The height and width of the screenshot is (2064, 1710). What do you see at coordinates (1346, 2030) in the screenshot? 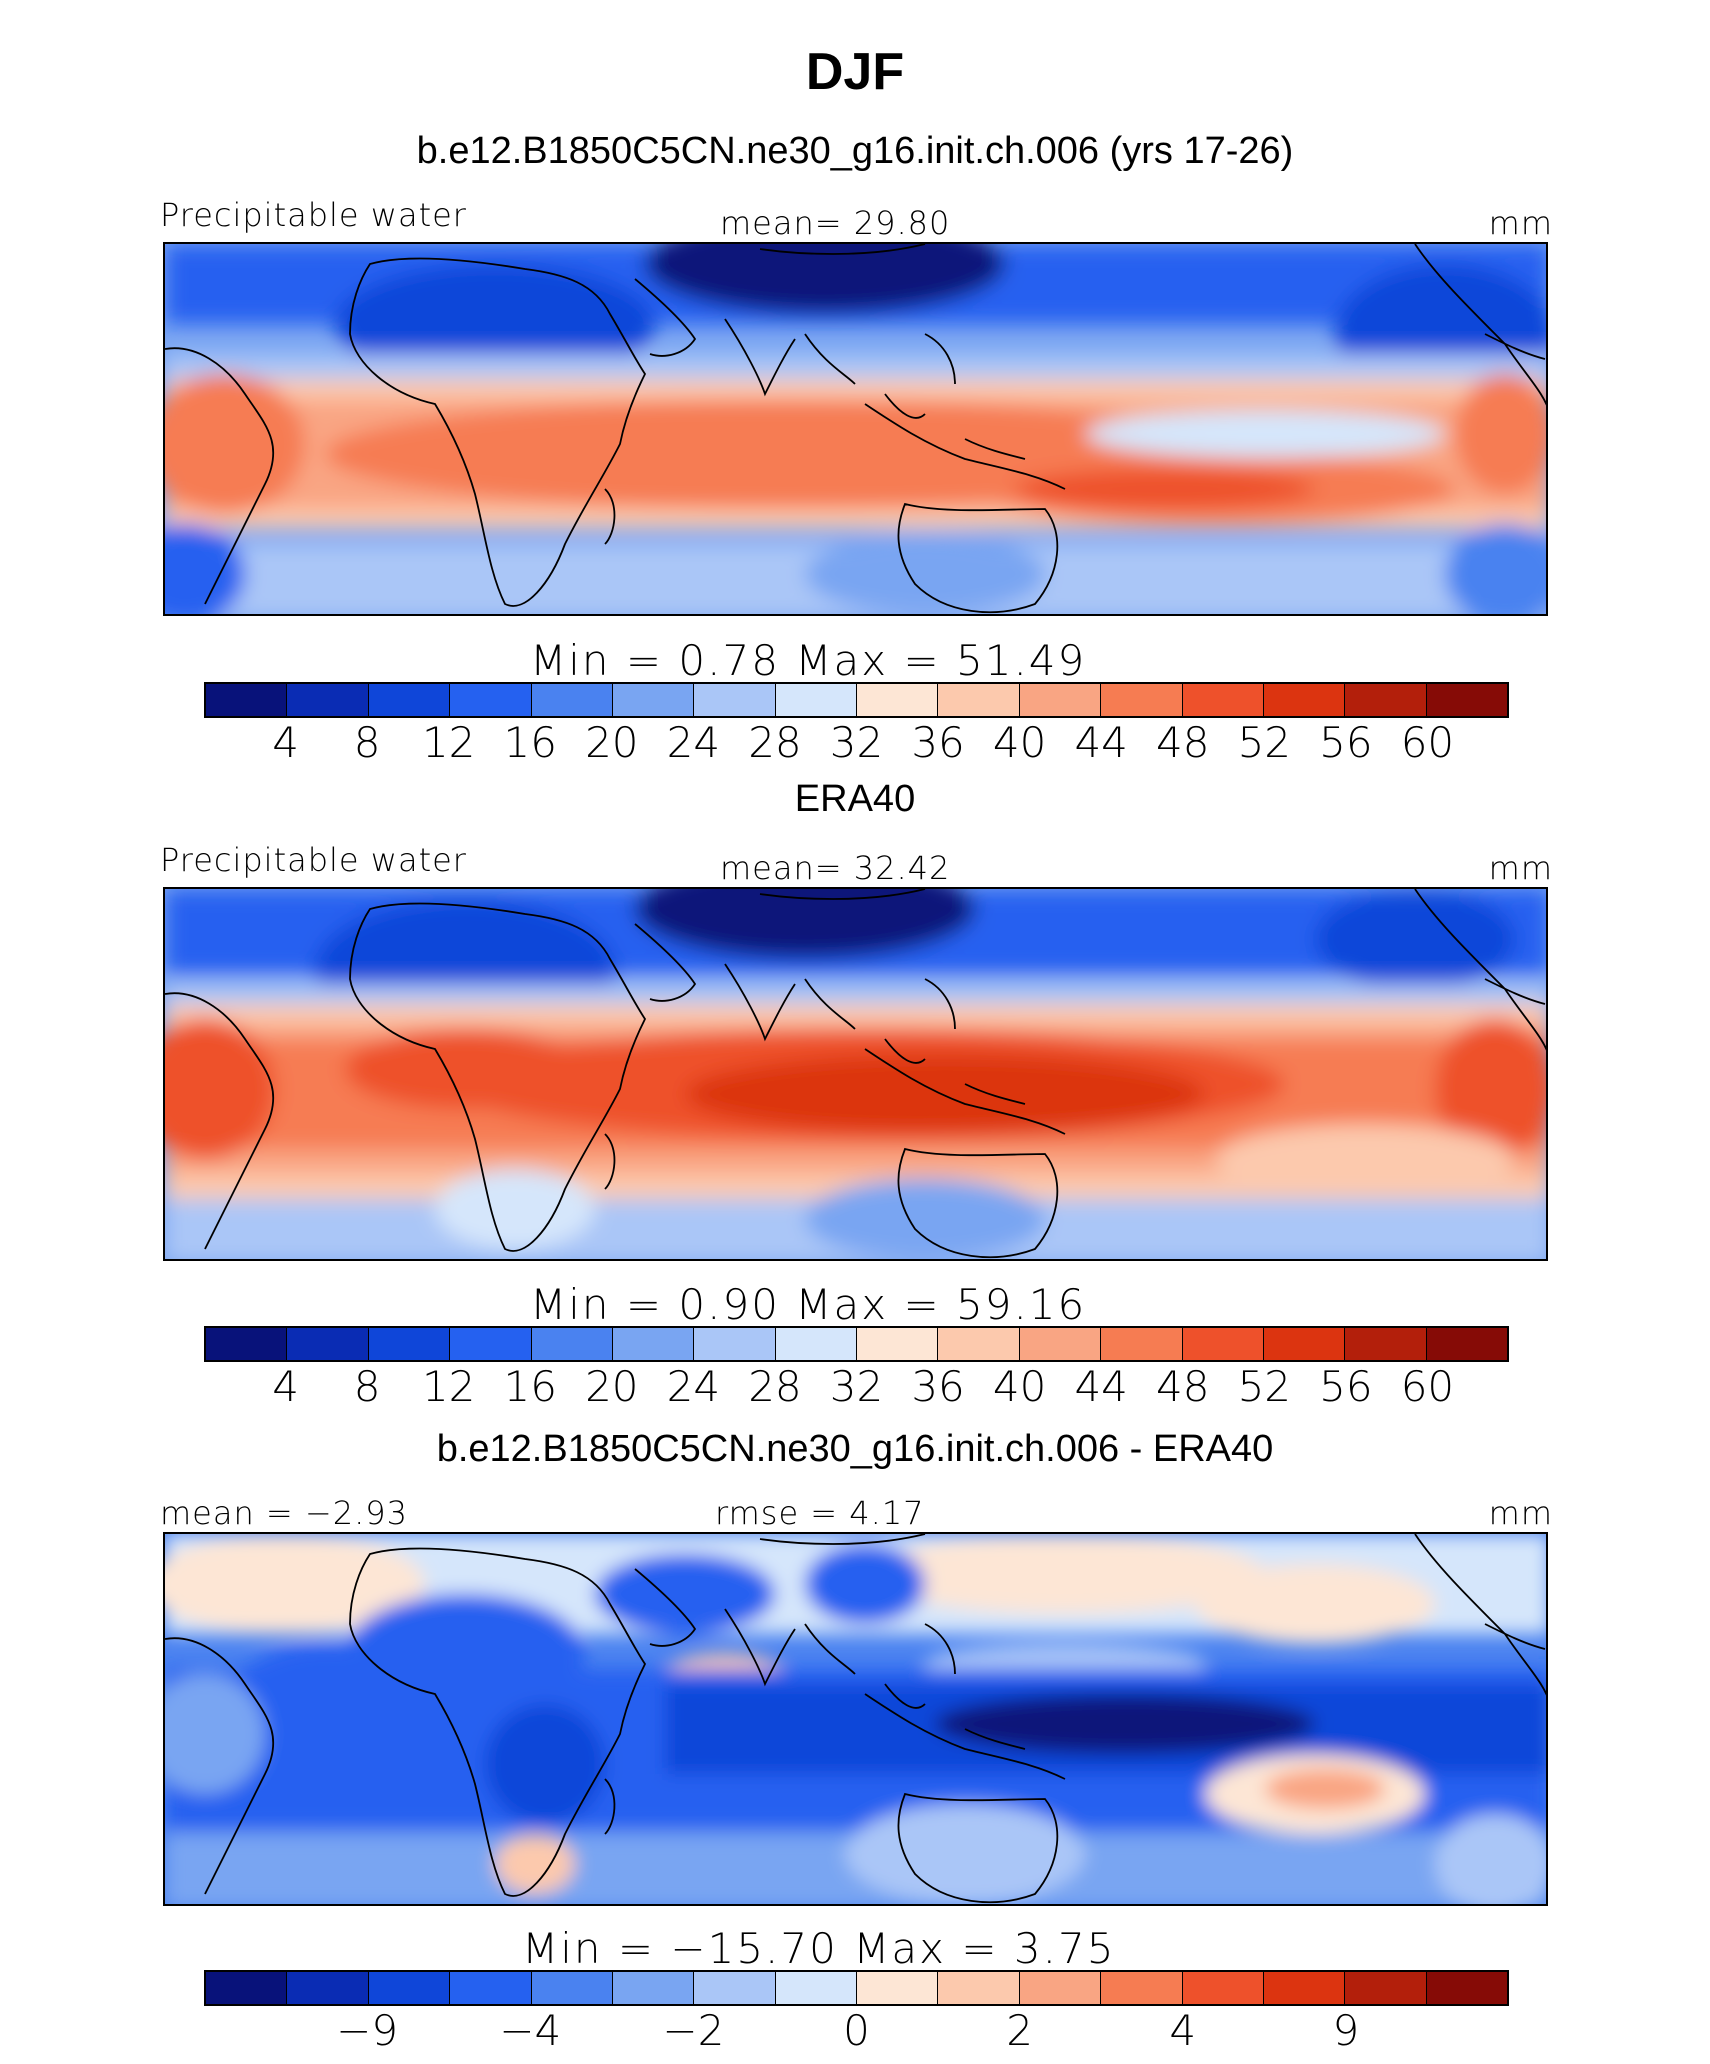
I see `colorbar-tick-label: 9` at bounding box center [1346, 2030].